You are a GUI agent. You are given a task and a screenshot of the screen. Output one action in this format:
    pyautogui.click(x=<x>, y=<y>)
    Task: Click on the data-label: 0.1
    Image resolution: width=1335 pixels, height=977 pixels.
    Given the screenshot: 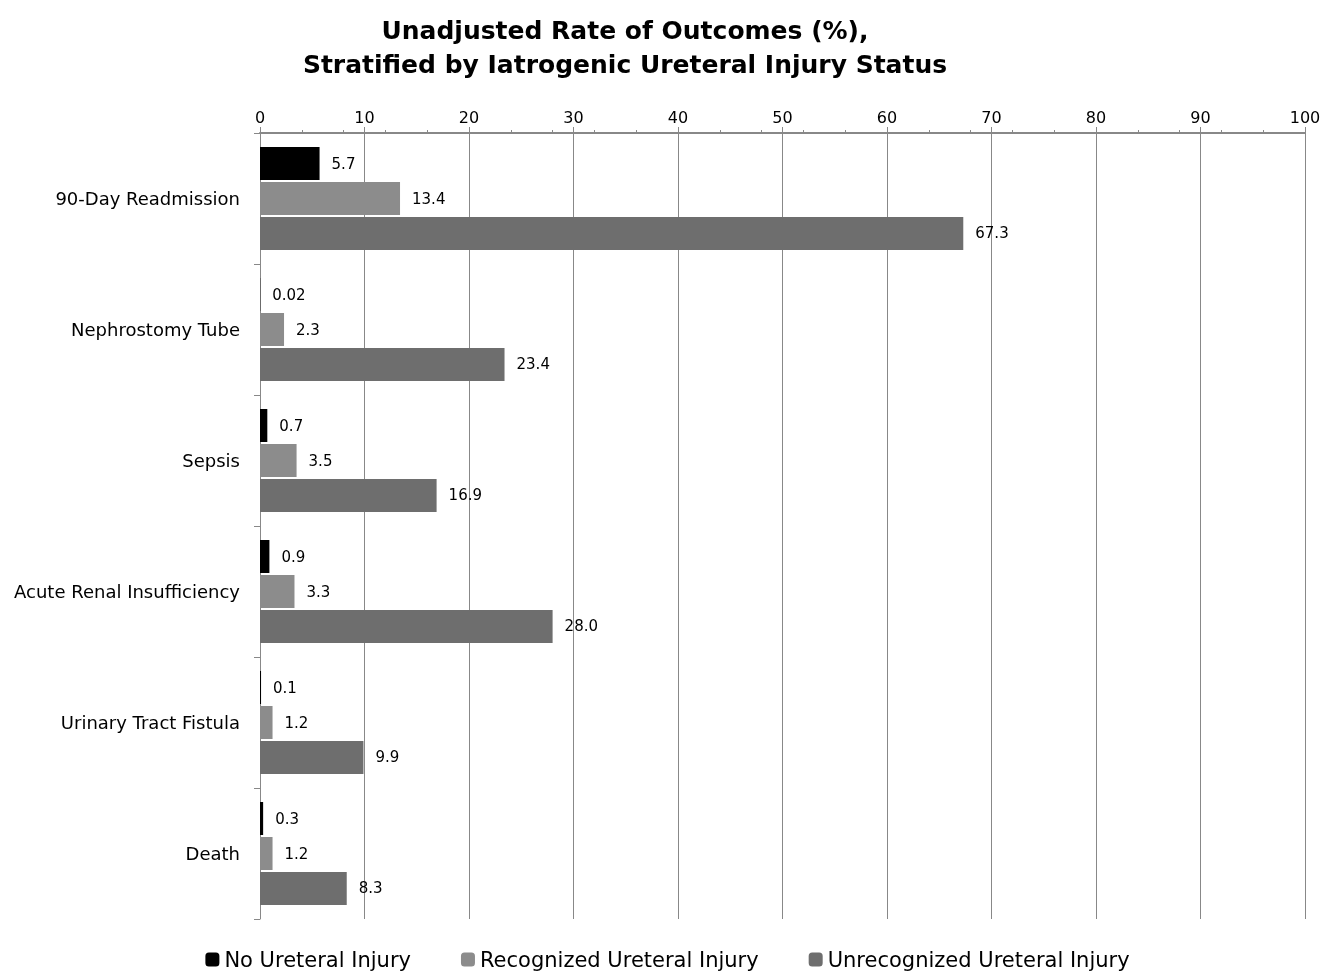 What is the action you would take?
    pyautogui.click(x=285, y=687)
    